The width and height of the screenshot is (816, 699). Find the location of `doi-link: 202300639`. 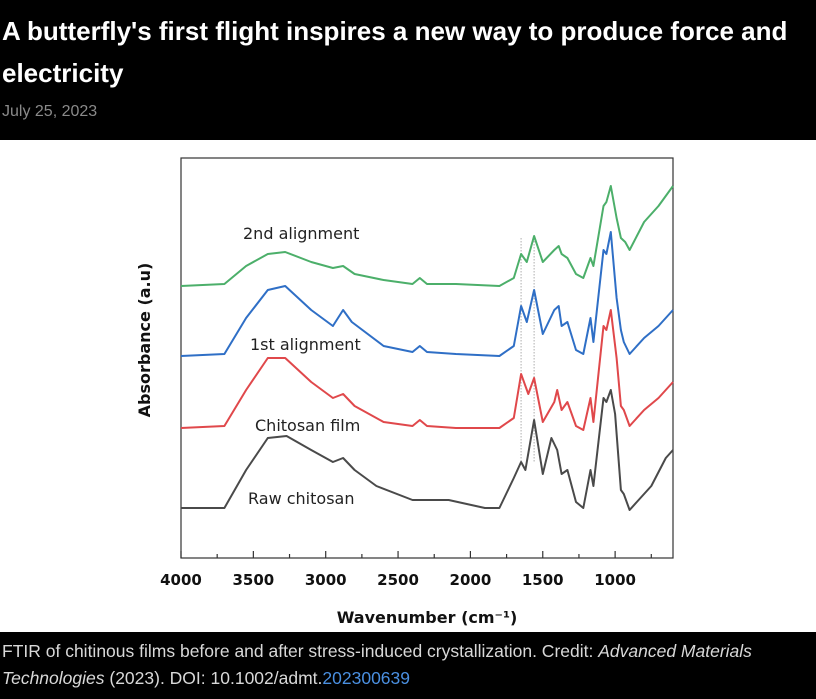

doi-link: 202300639 is located at coordinates (366, 678).